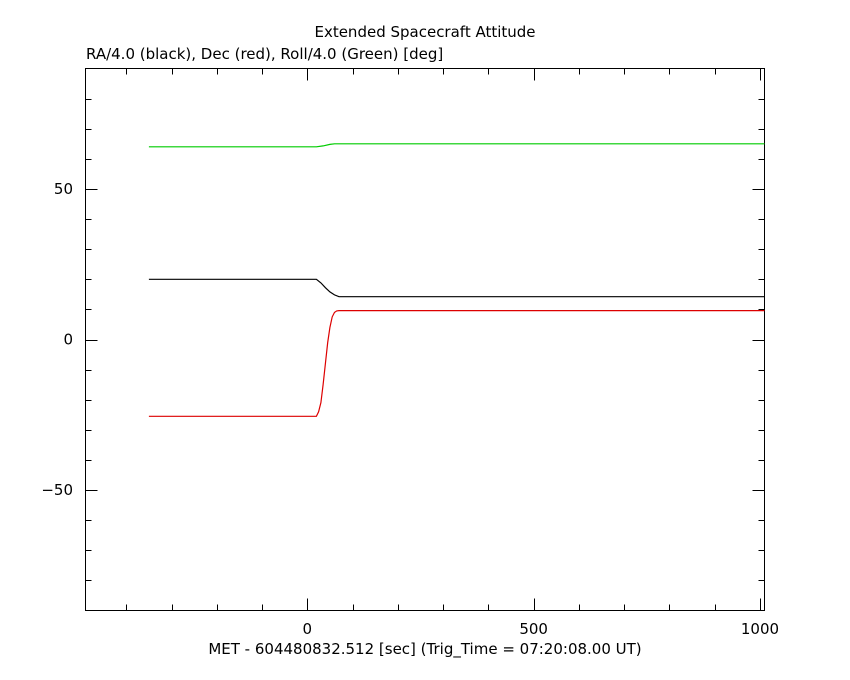 This screenshot has height=680, width=850. I want to click on y-tick-label: −50, so click(57, 490).